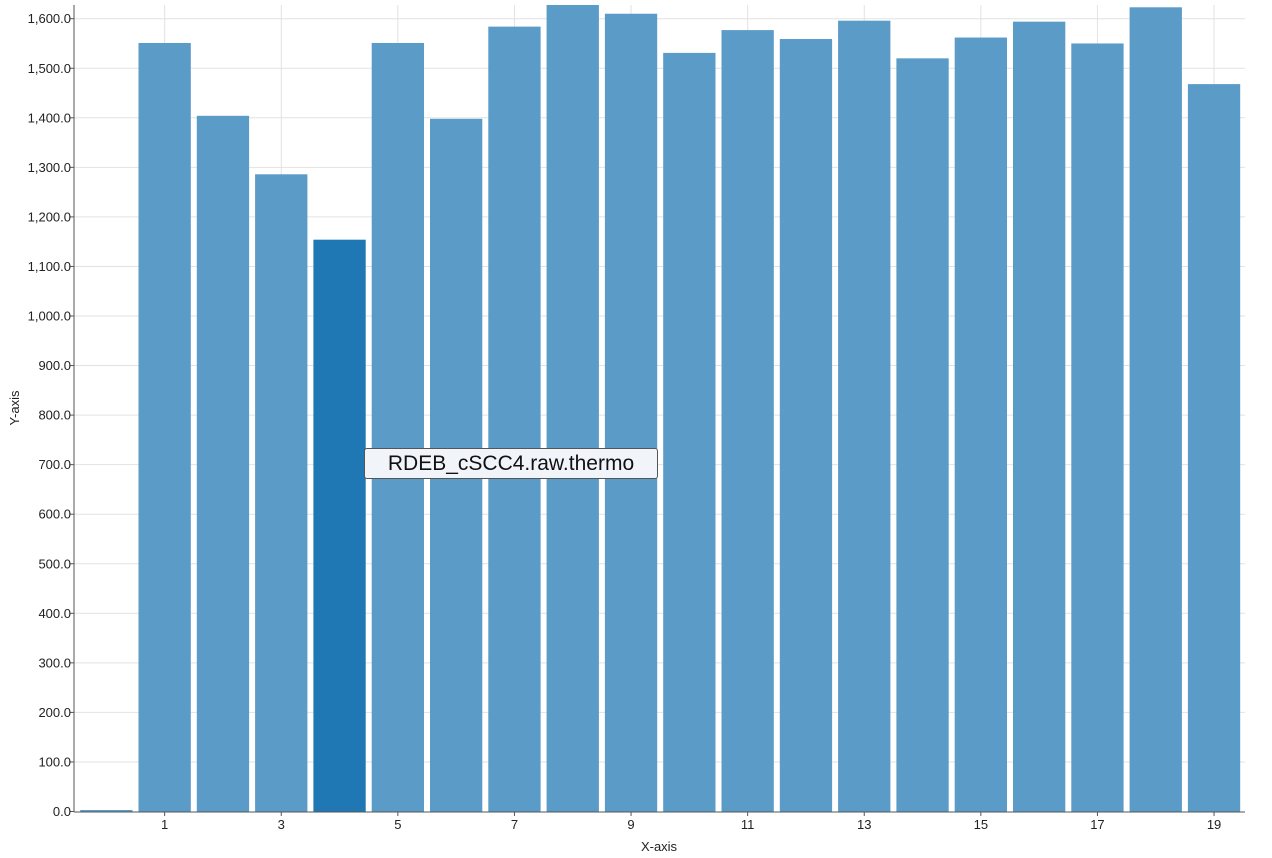  Describe the element at coordinates (14, 407) in the screenshot. I see `y-axis-label: Y-axis` at that location.